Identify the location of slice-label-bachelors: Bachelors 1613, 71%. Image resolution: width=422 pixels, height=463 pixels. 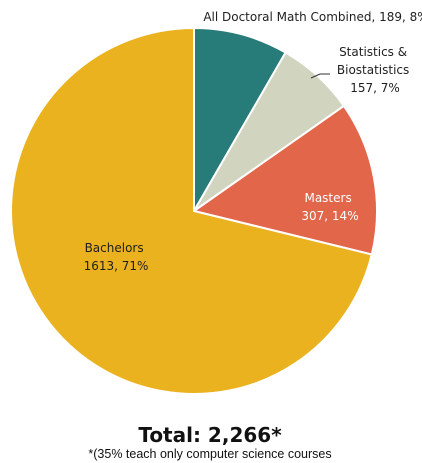
(116, 257).